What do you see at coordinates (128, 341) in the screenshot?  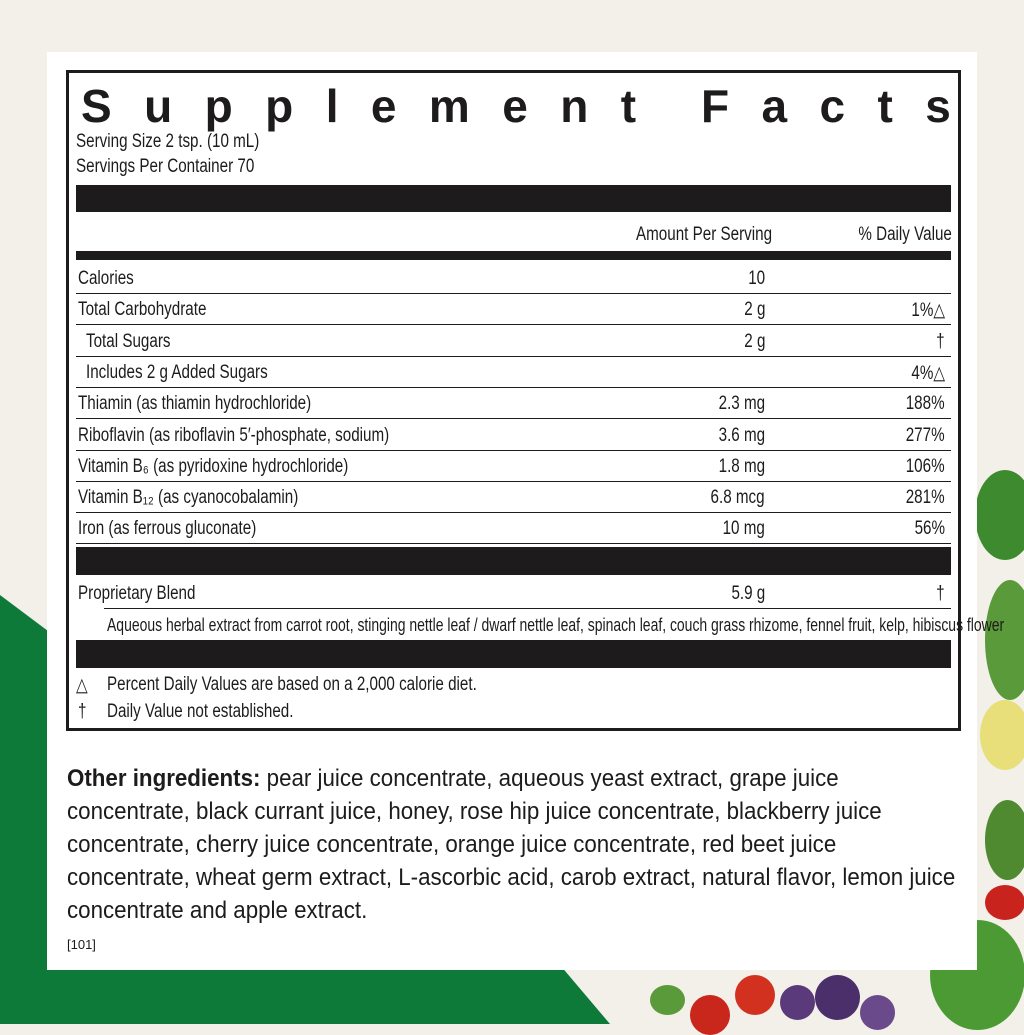 I see `nutrient-name: Total Sugars` at bounding box center [128, 341].